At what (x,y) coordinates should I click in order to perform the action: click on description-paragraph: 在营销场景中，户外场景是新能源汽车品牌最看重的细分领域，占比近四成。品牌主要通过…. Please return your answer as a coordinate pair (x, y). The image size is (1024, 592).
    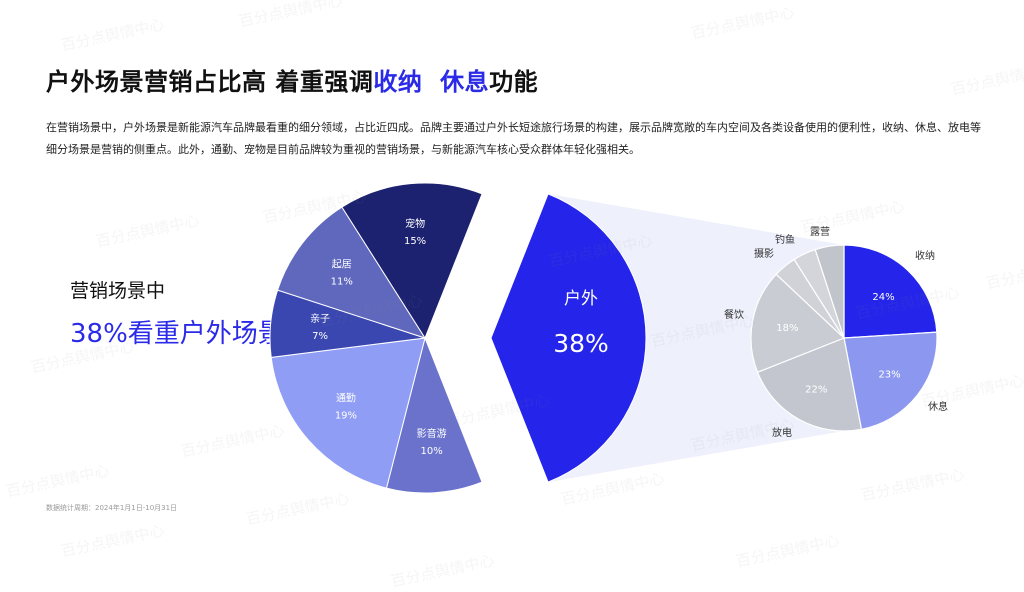
    Looking at the image, I should click on (513, 138).